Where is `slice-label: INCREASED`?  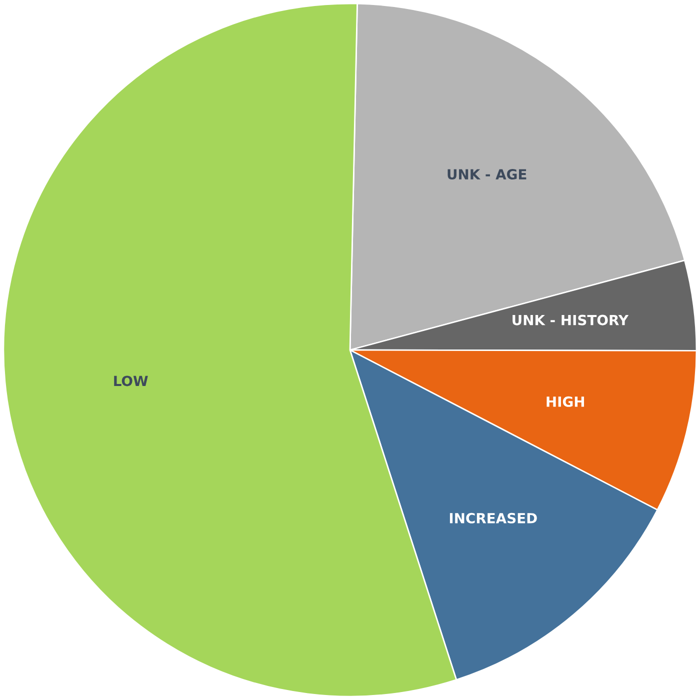 slice-label: INCREASED is located at coordinates (493, 518).